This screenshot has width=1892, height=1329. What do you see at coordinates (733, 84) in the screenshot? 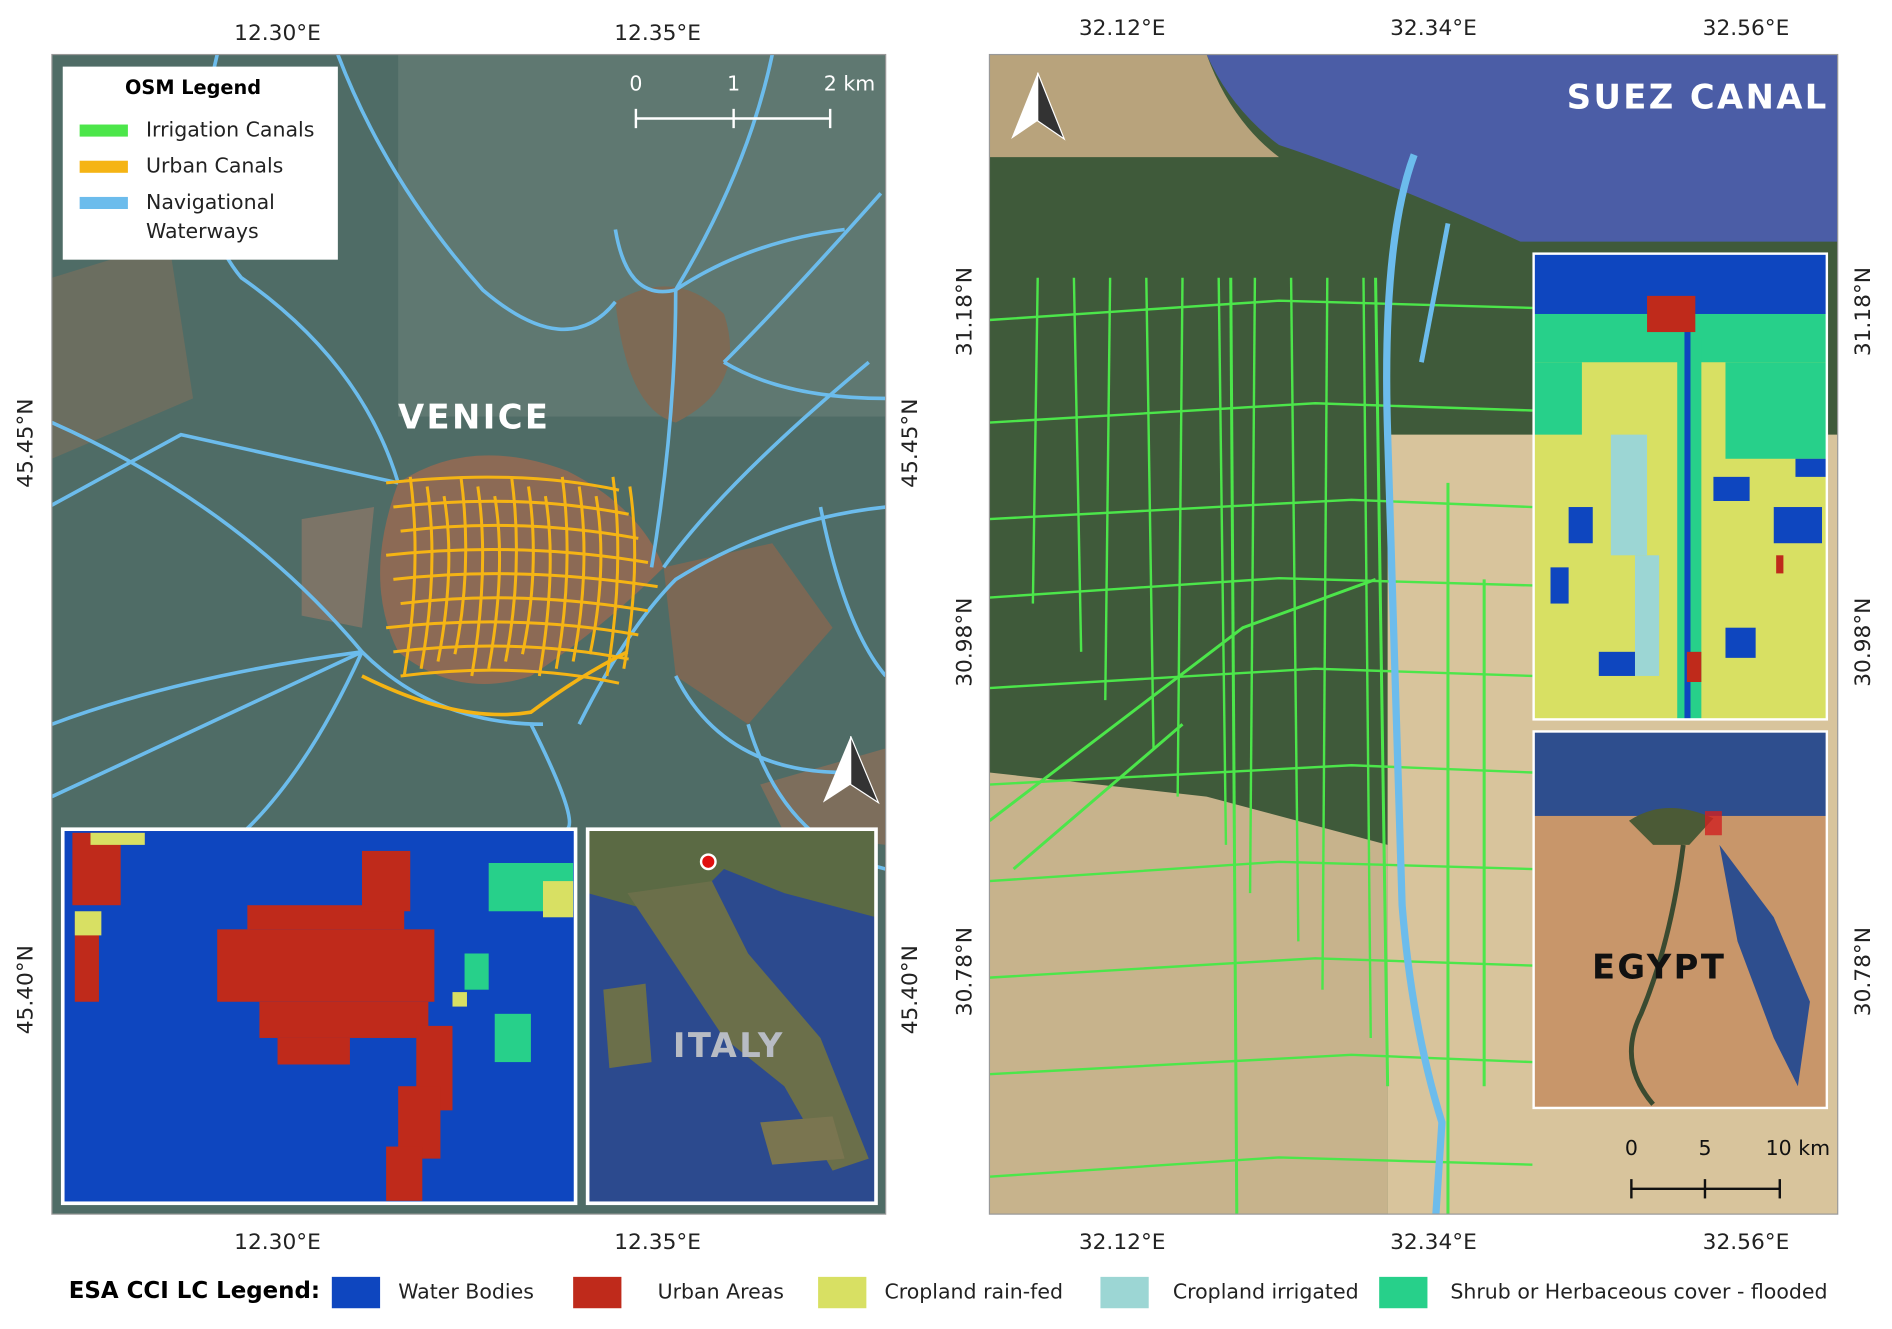
I see `scale-label: 1` at bounding box center [733, 84].